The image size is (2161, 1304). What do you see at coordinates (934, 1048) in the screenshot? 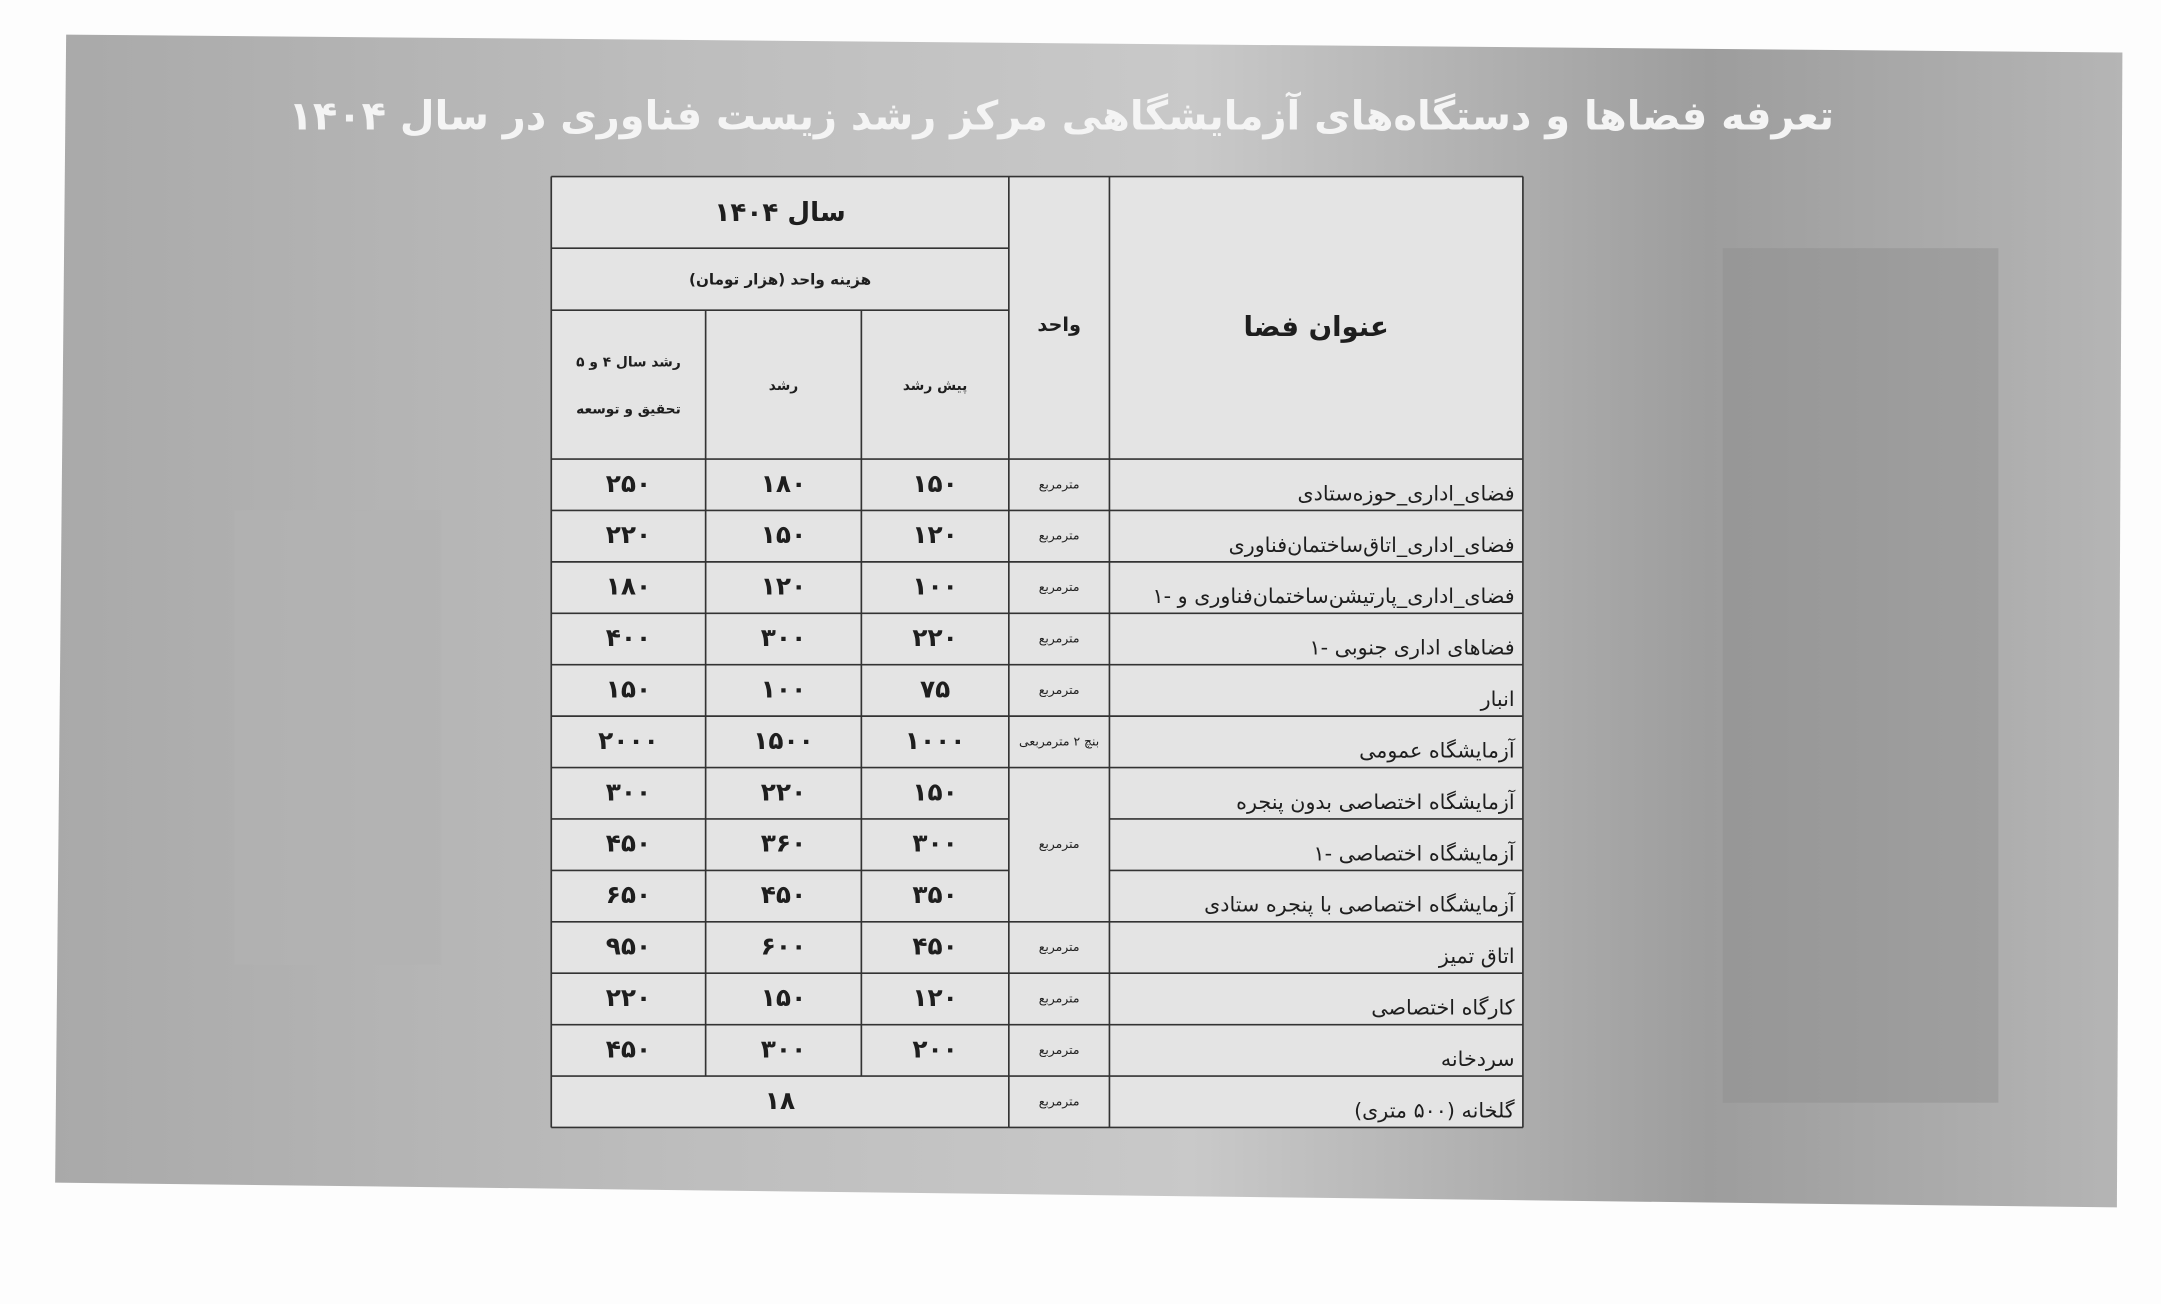
I see `cost-value: ۲۰۰` at bounding box center [934, 1048].